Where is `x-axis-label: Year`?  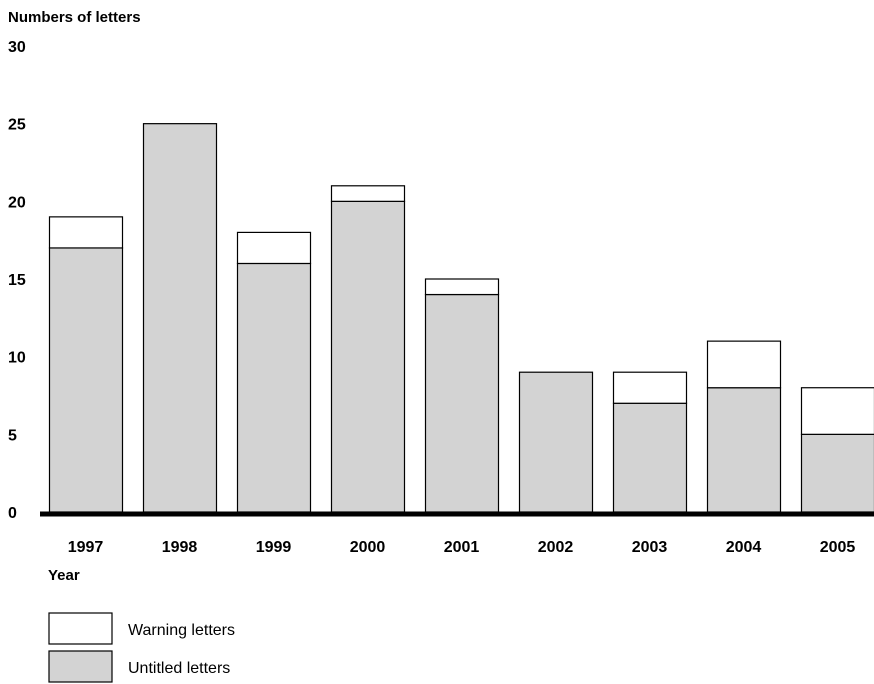
x-axis-label: Year is located at coordinates (64, 575).